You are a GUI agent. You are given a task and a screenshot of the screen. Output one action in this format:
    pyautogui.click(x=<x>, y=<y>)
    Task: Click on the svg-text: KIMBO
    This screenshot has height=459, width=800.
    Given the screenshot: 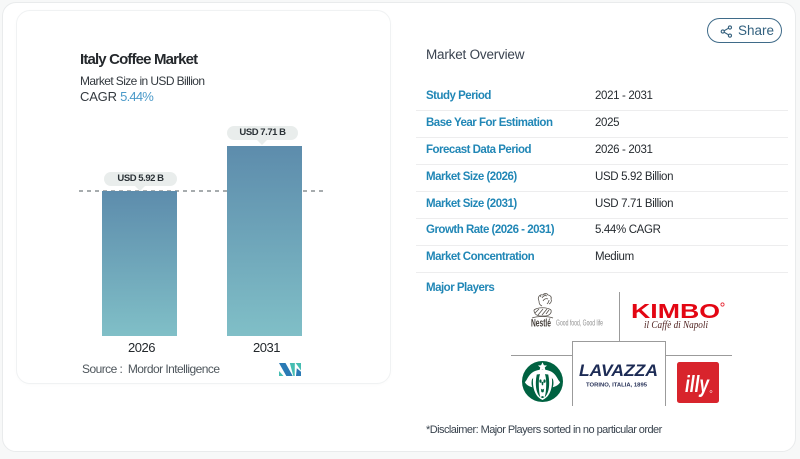 What is the action you would take?
    pyautogui.click(x=675, y=311)
    